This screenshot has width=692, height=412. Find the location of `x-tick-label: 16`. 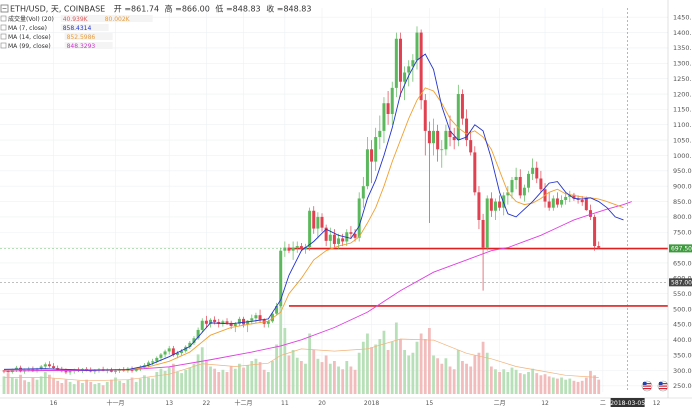

x-tick-label: 16 is located at coordinates (54, 403).